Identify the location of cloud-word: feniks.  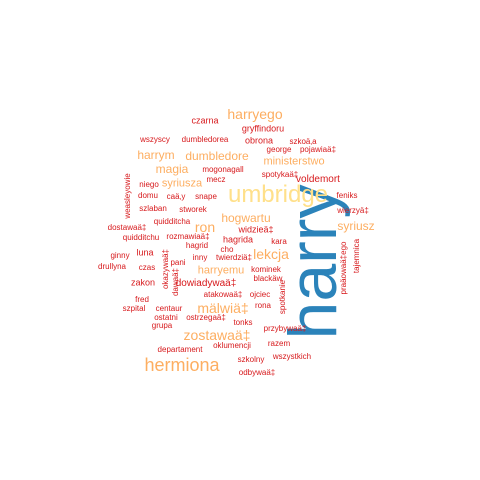
(347, 195).